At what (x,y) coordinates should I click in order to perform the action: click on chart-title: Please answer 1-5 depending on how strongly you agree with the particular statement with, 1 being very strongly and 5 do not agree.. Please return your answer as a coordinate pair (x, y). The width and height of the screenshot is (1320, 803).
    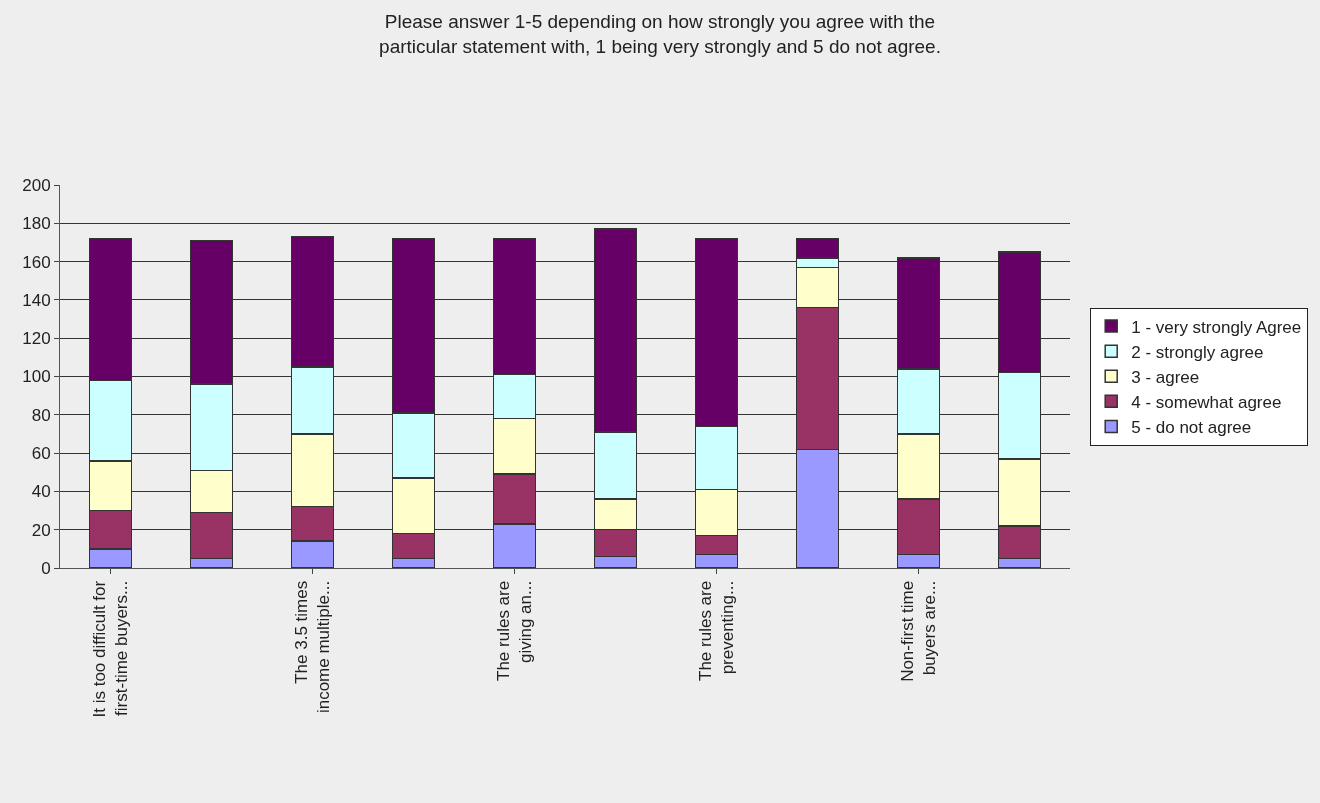
    Looking at the image, I should click on (660, 34).